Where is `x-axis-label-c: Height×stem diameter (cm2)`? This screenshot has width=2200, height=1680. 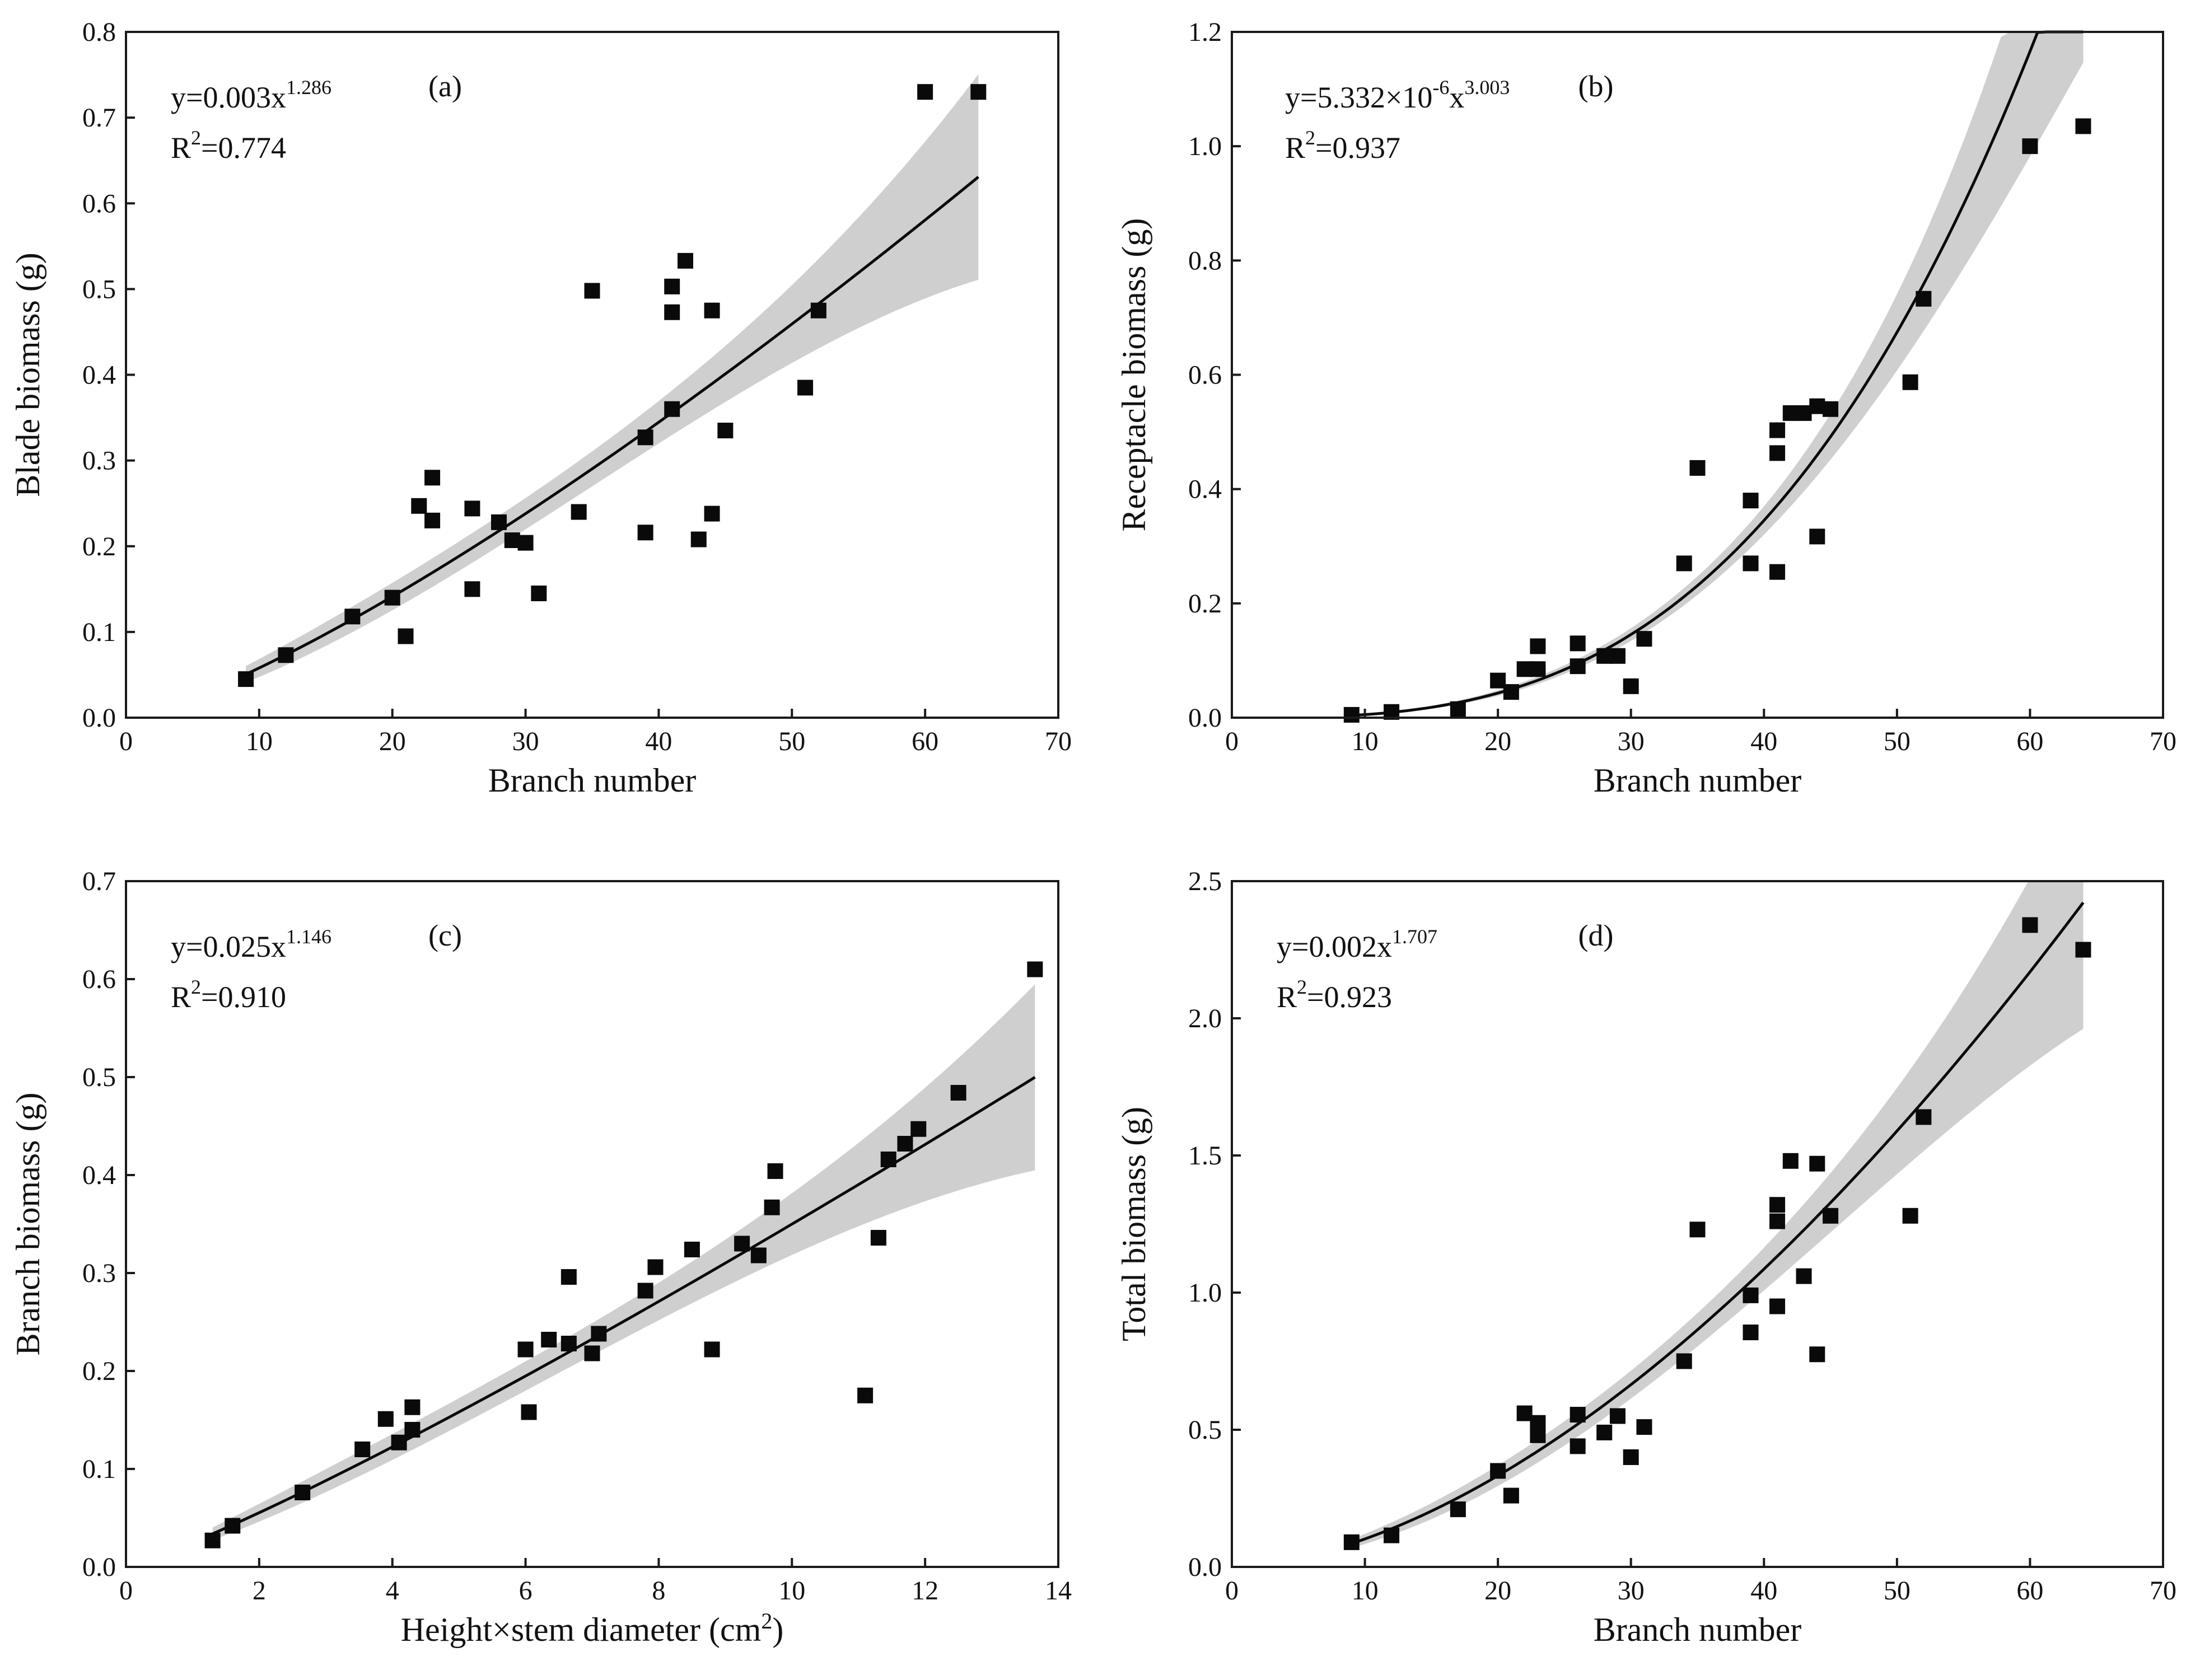
x-axis-label-c: Height×stem diameter (cm2) is located at coordinates (592, 1628).